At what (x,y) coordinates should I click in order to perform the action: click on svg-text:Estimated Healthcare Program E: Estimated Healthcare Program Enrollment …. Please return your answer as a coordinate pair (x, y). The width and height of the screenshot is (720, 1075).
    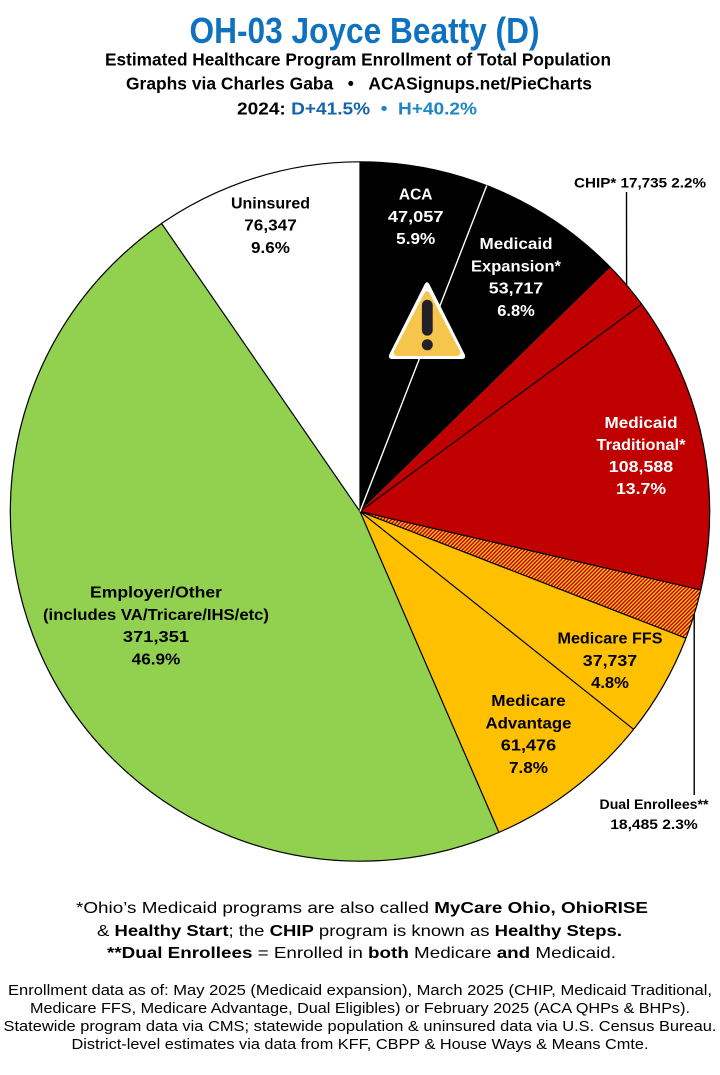
    Looking at the image, I should click on (358, 60).